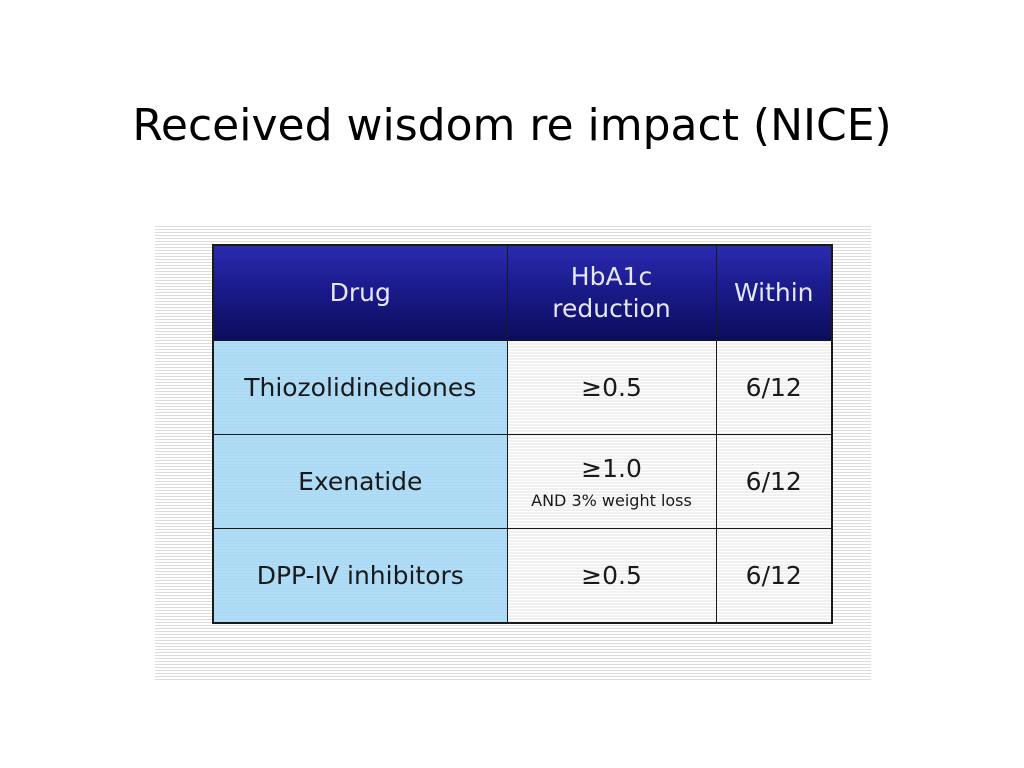 The width and height of the screenshot is (1024, 768). I want to click on table-row: DPP-IV inhibitors ≥0.5 6/12, so click(522, 576).